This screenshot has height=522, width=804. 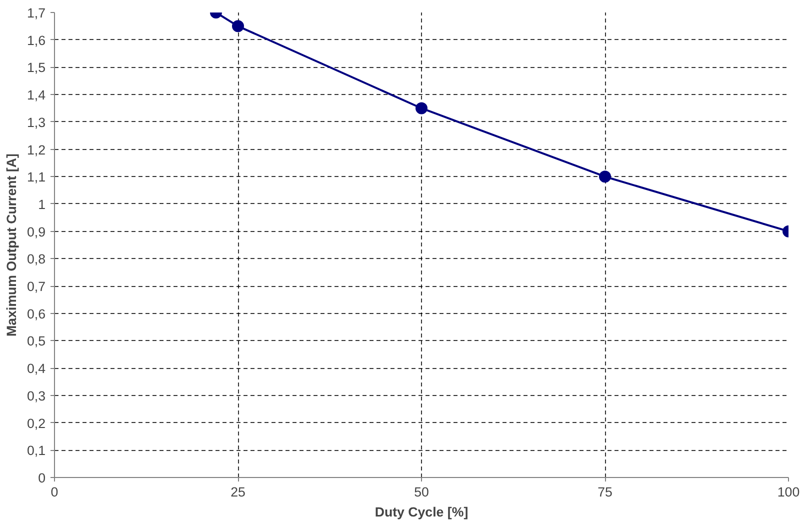 What do you see at coordinates (36, 368) in the screenshot?
I see `y-tick-label: 0,4` at bounding box center [36, 368].